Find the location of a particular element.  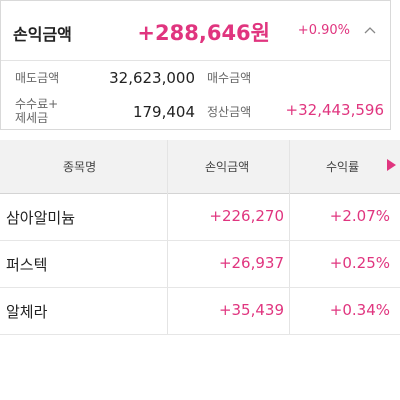

fee-tax-label-line1: 수수료+ is located at coordinates (37, 104).